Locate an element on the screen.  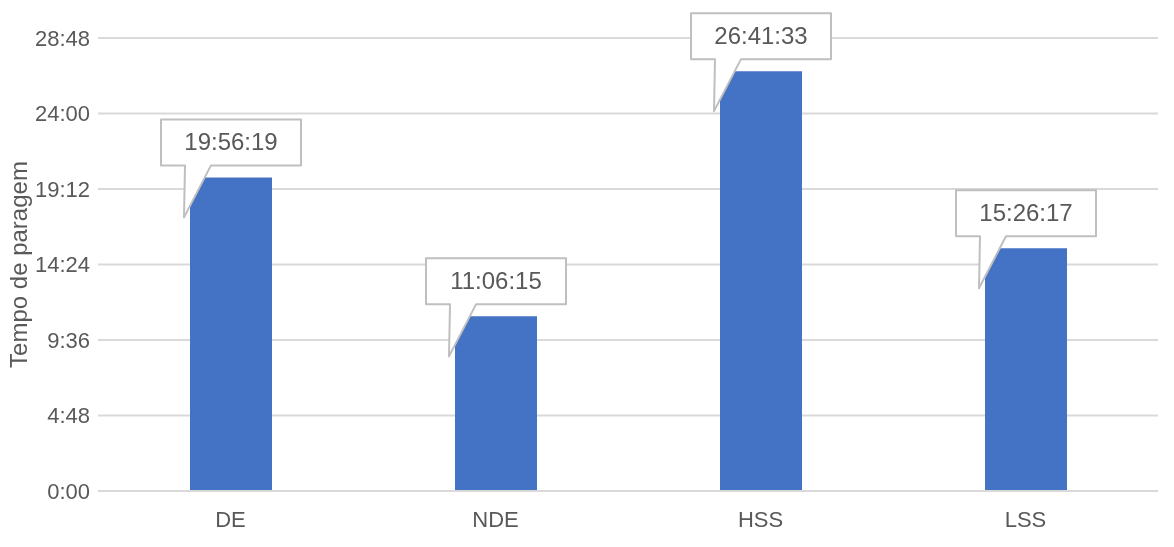
x-tick-label: NDE is located at coordinates (495, 519).